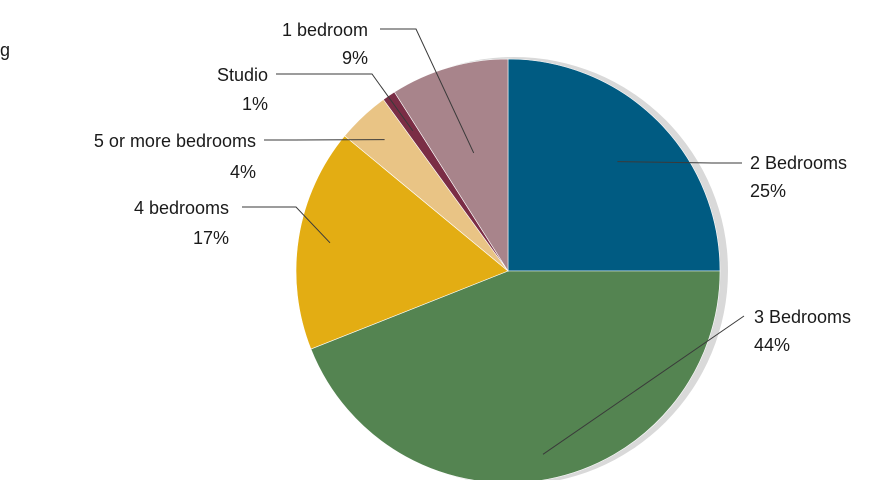 This screenshot has height=480, width=888. Describe the element at coordinates (242, 75) in the screenshot. I see `slice-label-studio: Studio` at that location.